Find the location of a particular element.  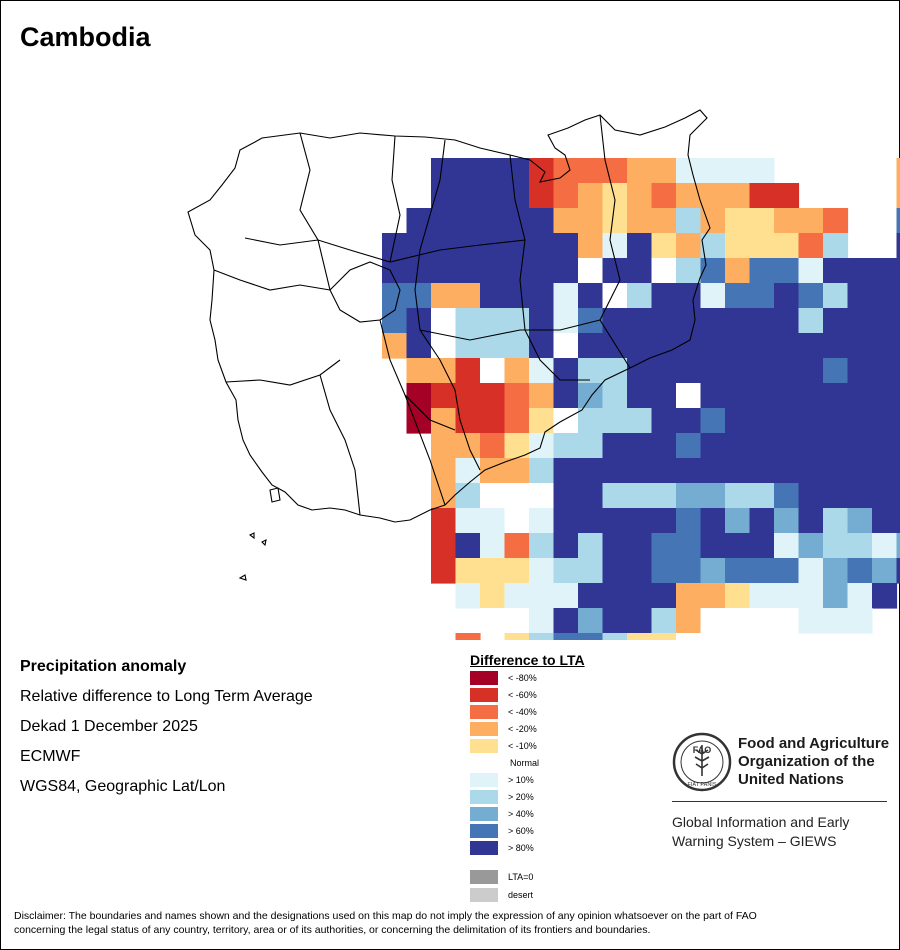

tonle-sap-lake is located at coordinates (365, 292).